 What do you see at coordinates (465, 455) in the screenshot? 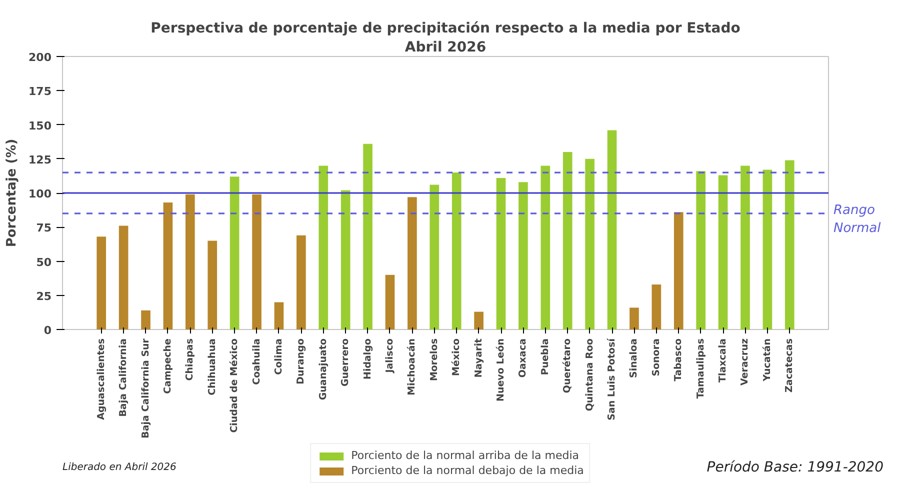
I see `legend-label: Porciento de la normal arriba de la media` at bounding box center [465, 455].